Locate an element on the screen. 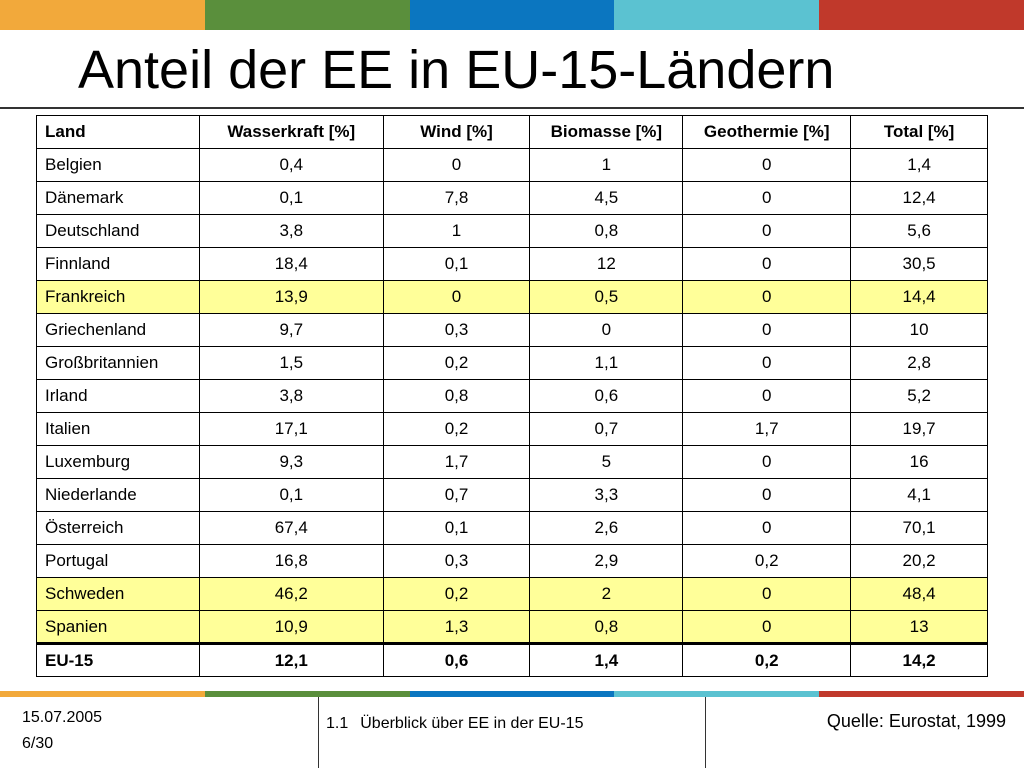  cell-biomasse: 3,3 is located at coordinates (606, 495).